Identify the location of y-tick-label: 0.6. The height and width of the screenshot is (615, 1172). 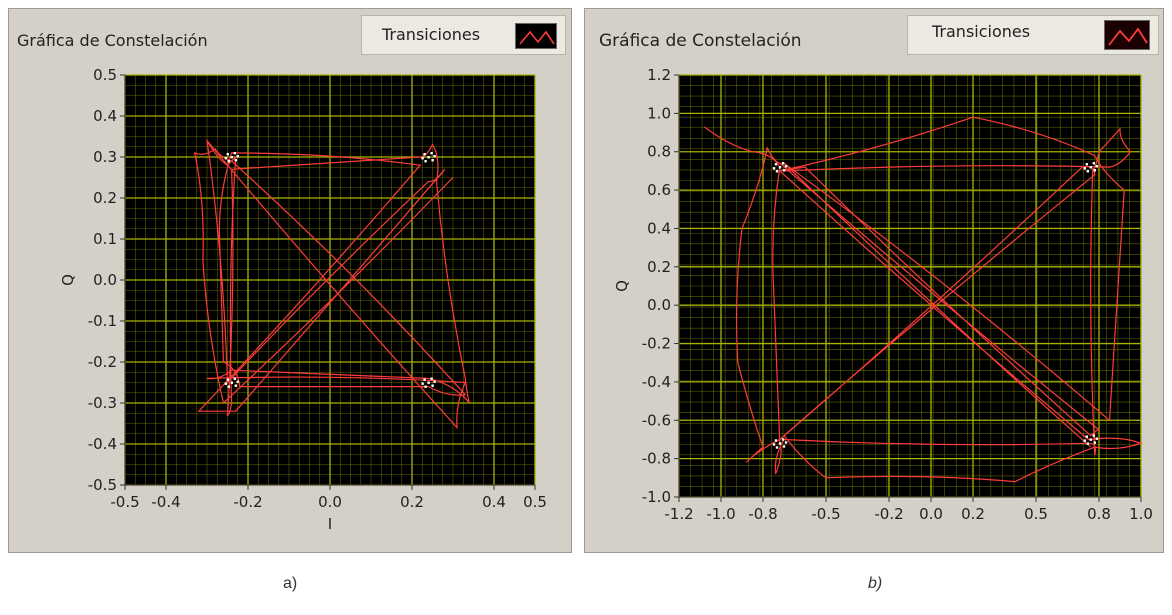
(659, 190).